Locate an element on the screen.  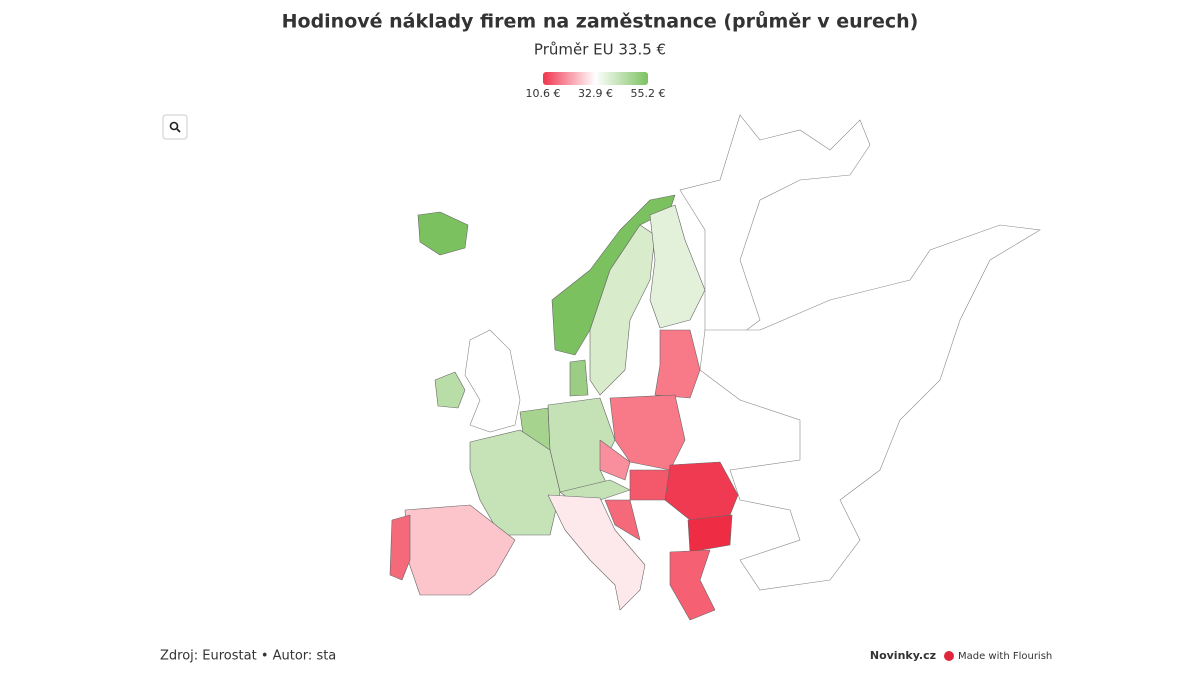
russia-north is located at coordinates (775, 232).